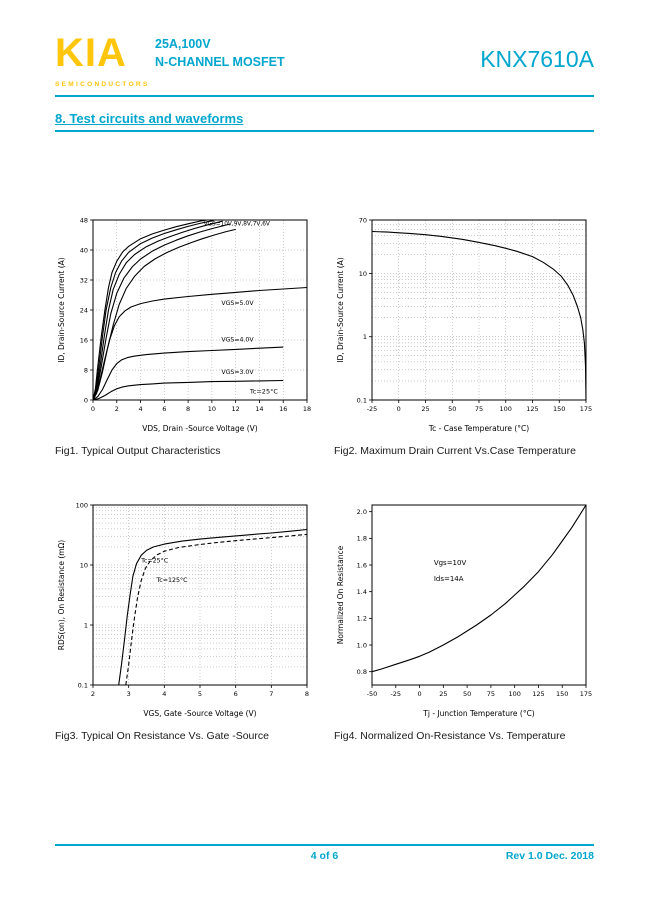 This screenshot has height=917, width=649. Describe the element at coordinates (362, 539) in the screenshot. I see `svg-text: 1.8` at that location.